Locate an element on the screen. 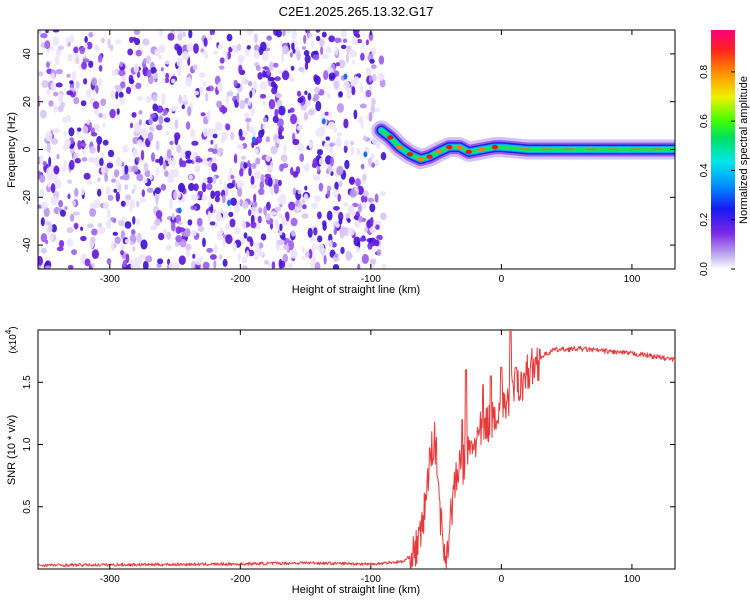 This screenshot has height=600, width=750. figure-title: C2E1.2025.265.13.32.G17 is located at coordinates (356, 11).